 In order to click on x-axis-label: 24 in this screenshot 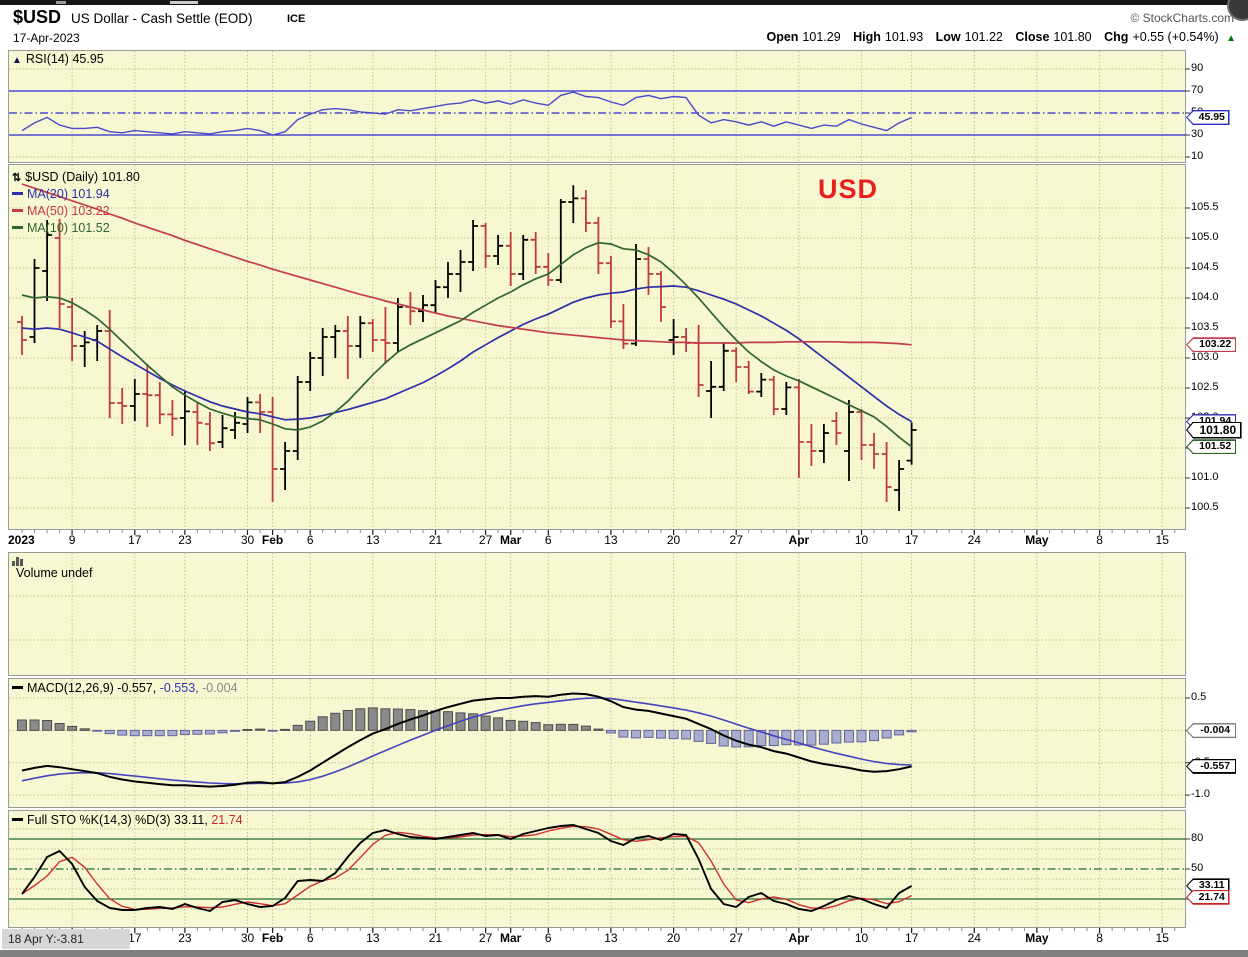, I will do `click(974, 540)`.